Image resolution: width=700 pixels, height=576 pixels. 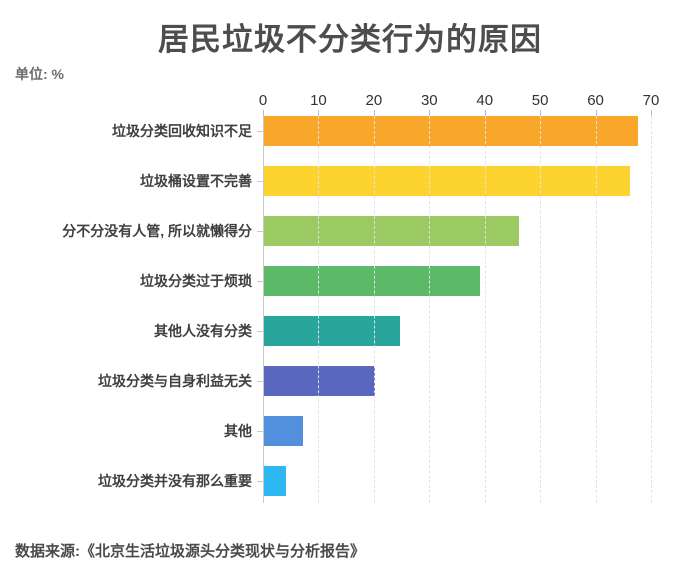 What do you see at coordinates (540, 100) in the screenshot?
I see `x-axis-tick-label: 50` at bounding box center [540, 100].